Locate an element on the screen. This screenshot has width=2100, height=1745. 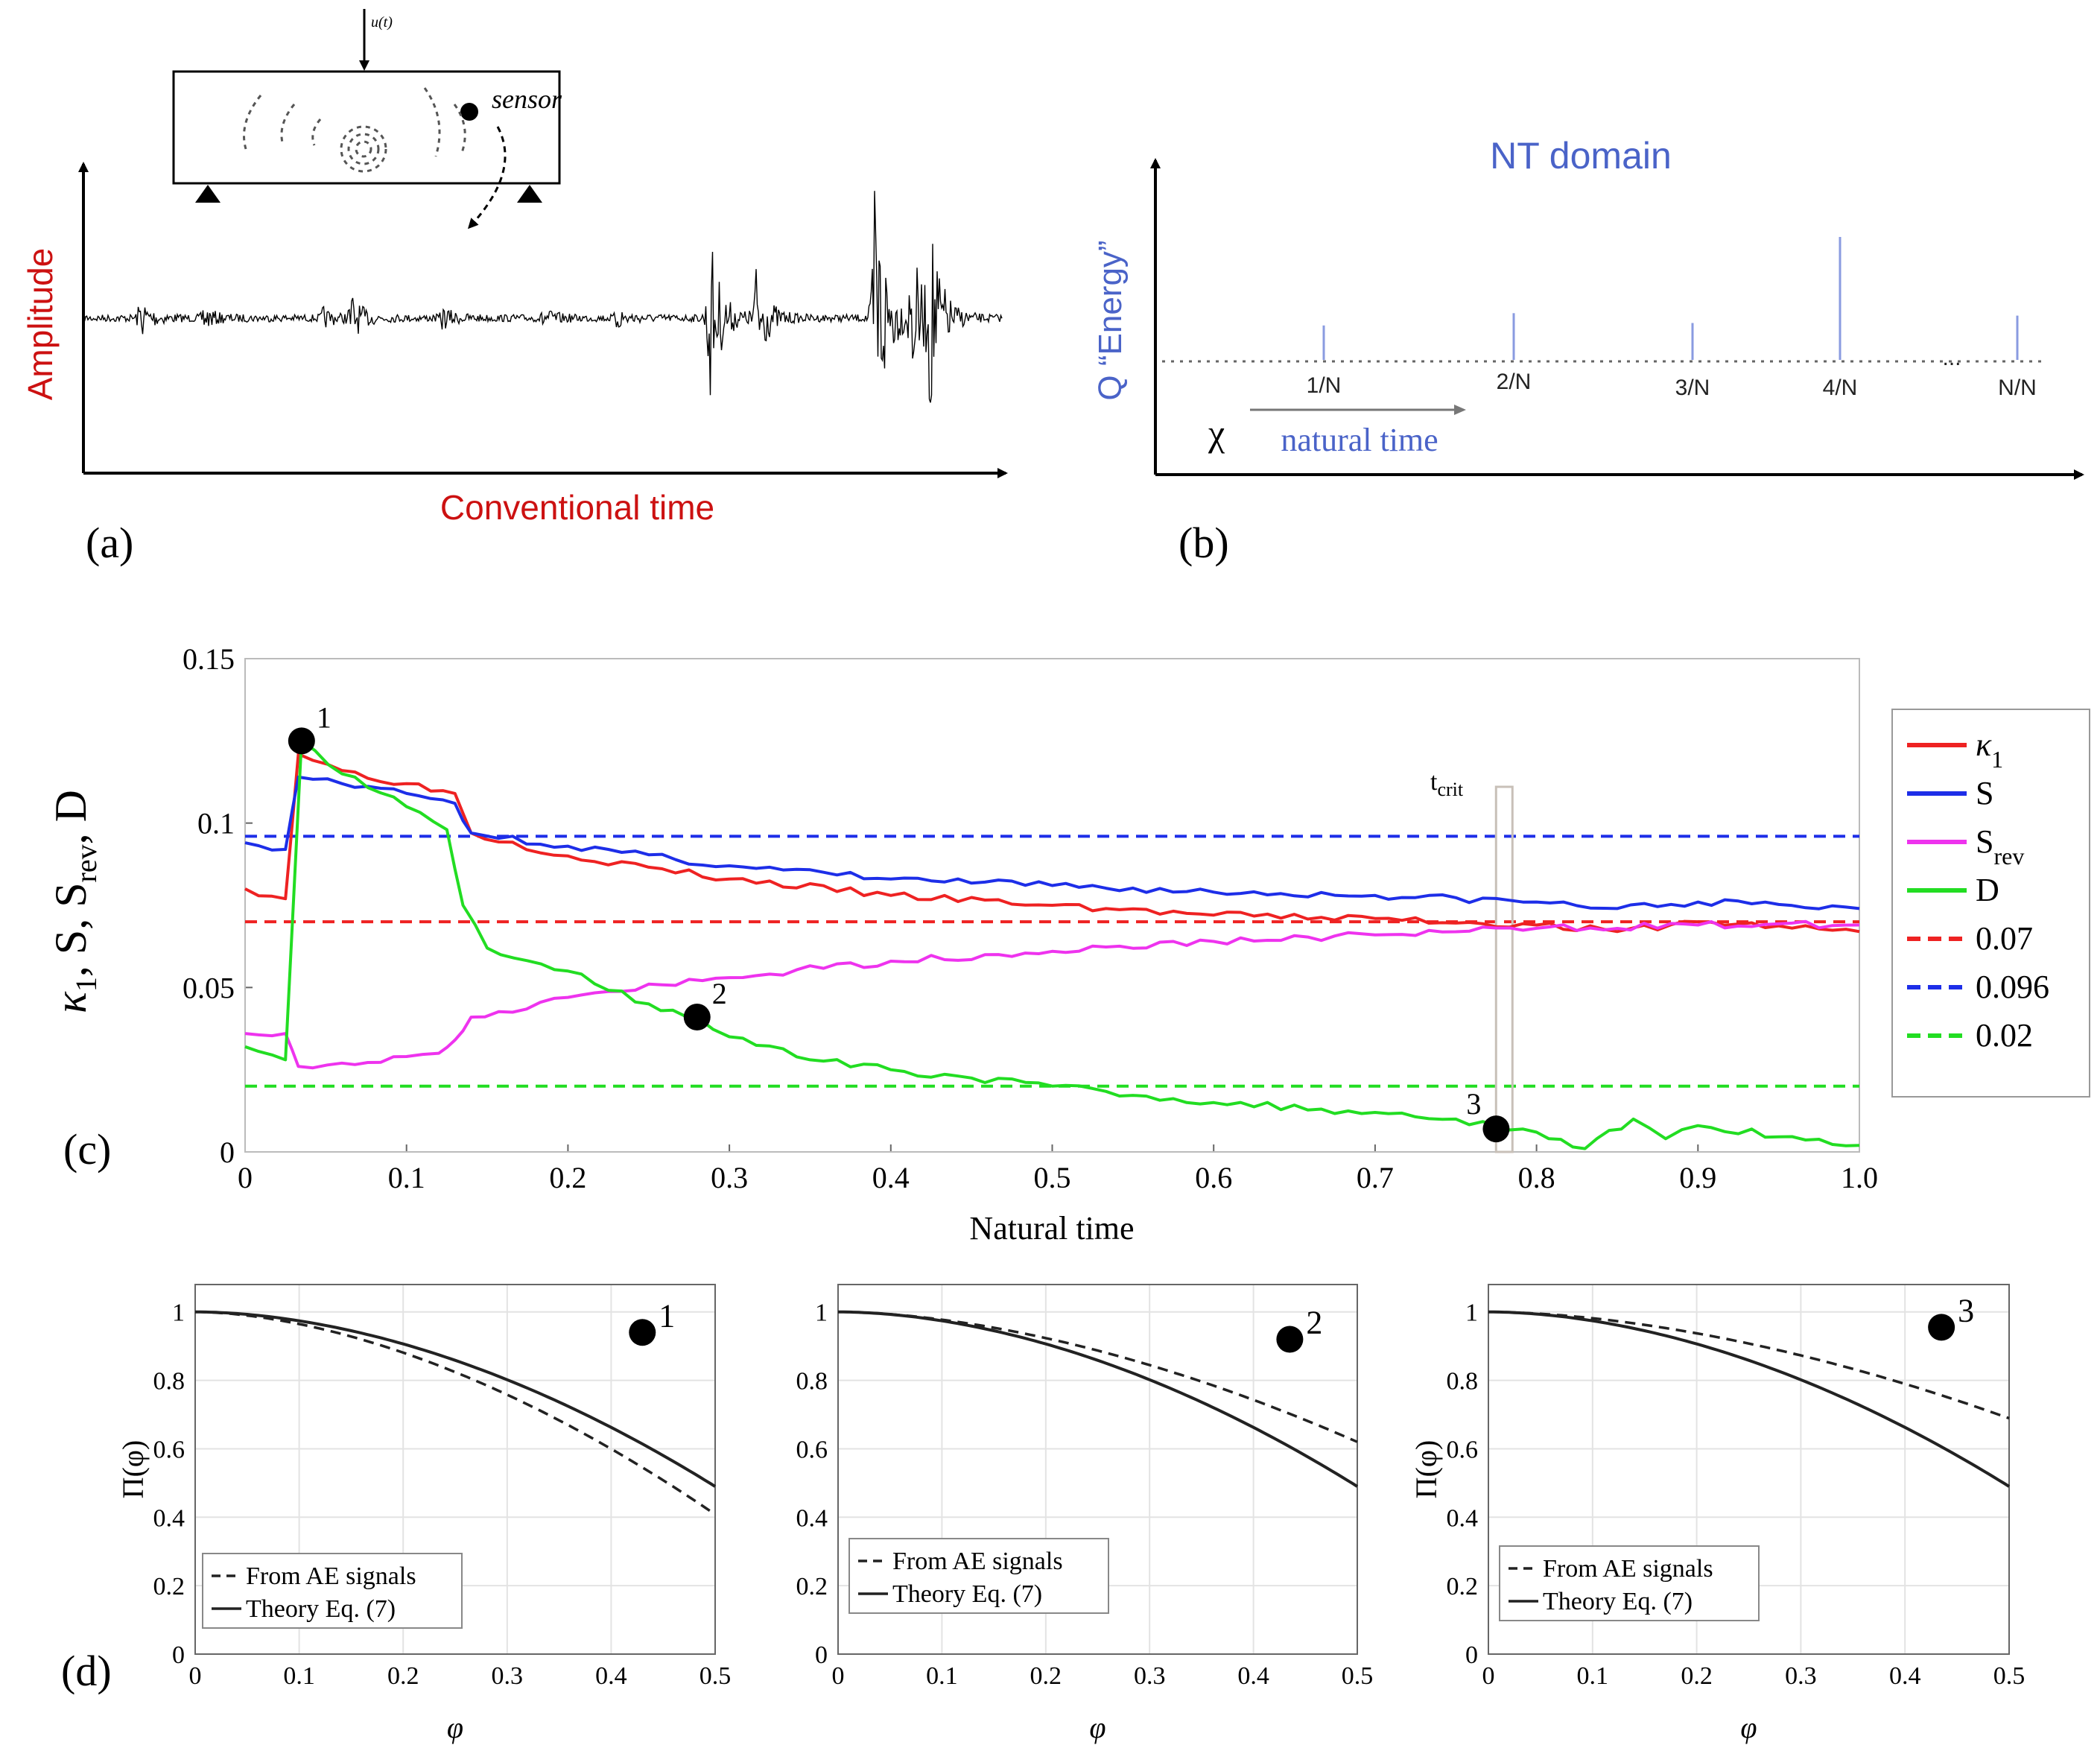
panel-c-label: (c) is located at coordinates (87, 1149).